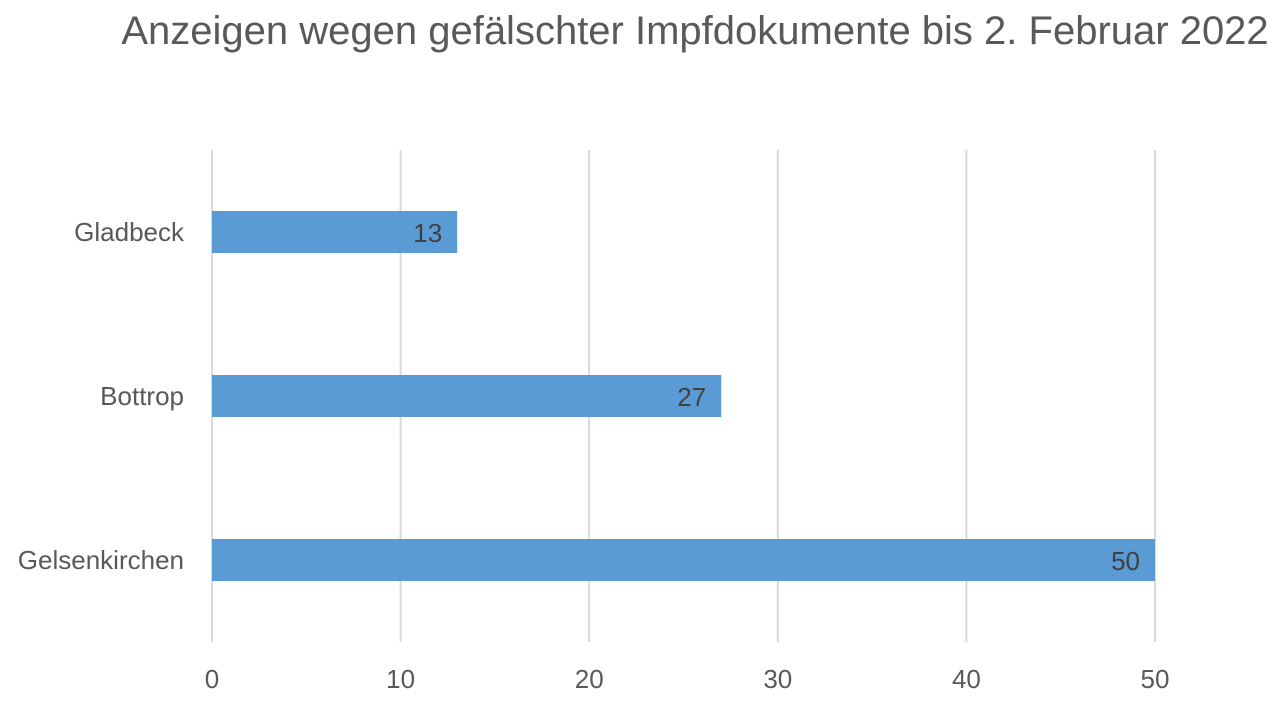 This screenshot has width=1280, height=713. What do you see at coordinates (335, 232) in the screenshot?
I see `bar-gladbeck` at bounding box center [335, 232].